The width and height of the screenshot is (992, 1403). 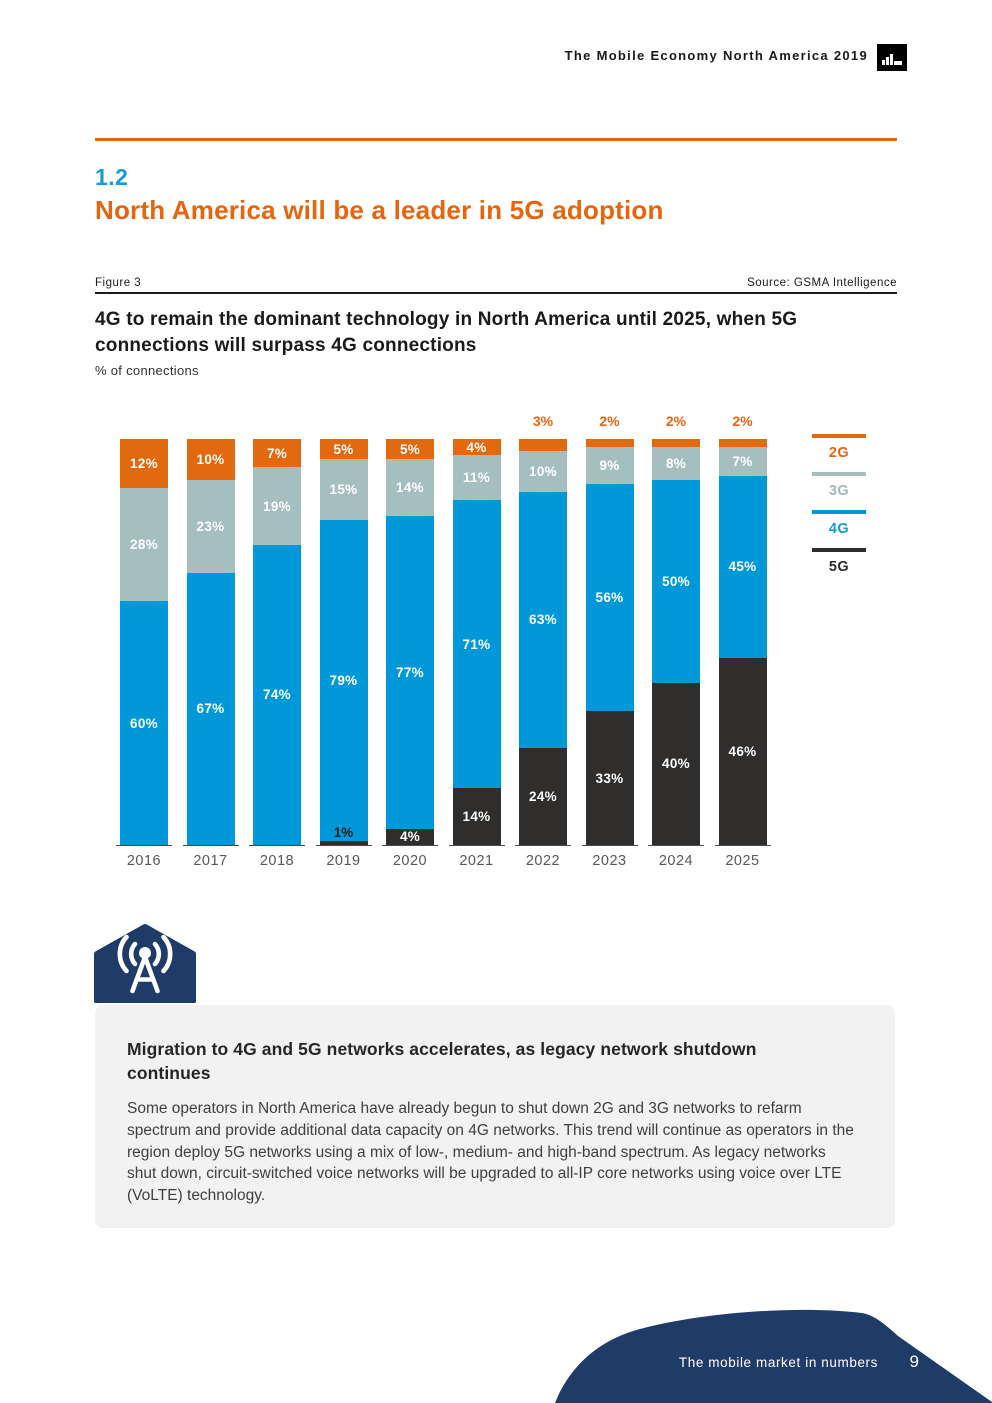 I want to click on segment-label-3G-2024: 8%, so click(x=676, y=463).